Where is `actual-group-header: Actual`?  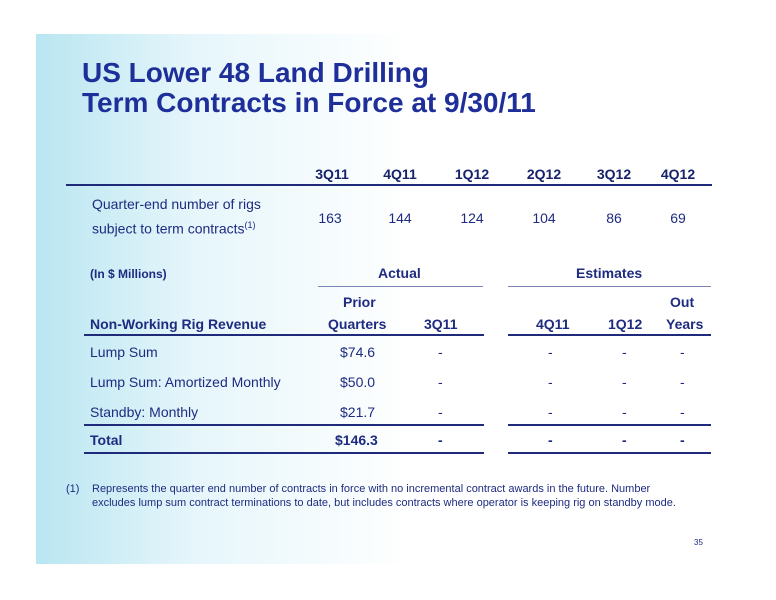
actual-group-header: Actual is located at coordinates (399, 273).